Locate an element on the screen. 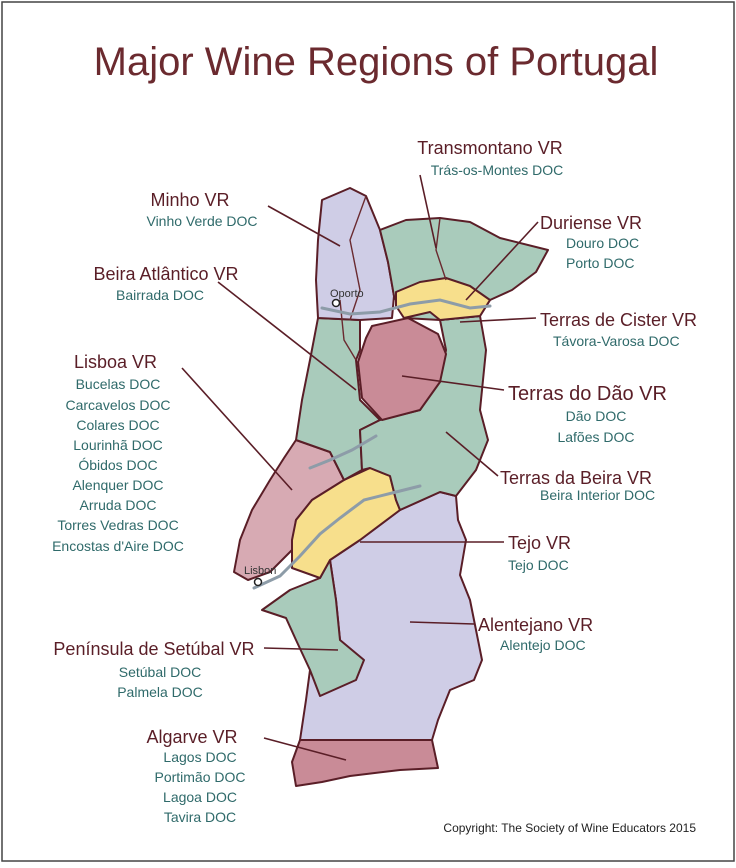 Image resolution: width=736 pixels, height=868 pixels. doc-label: Lagos DOC is located at coordinates (199, 757).